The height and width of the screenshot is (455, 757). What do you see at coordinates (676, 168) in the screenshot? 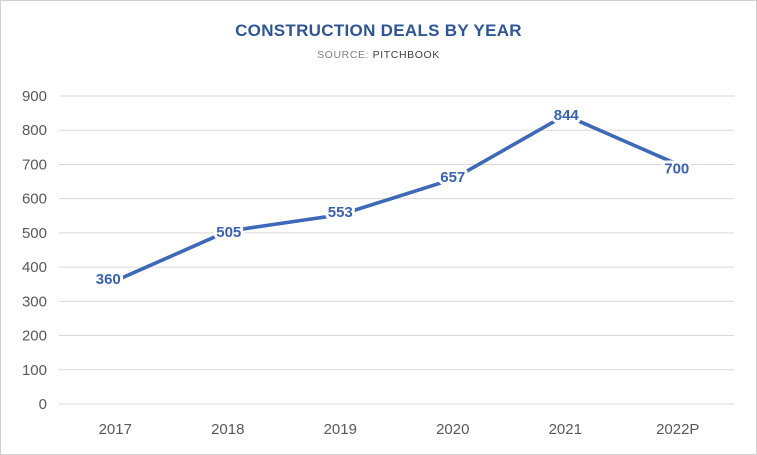
I see `data-label: 700` at bounding box center [676, 168].